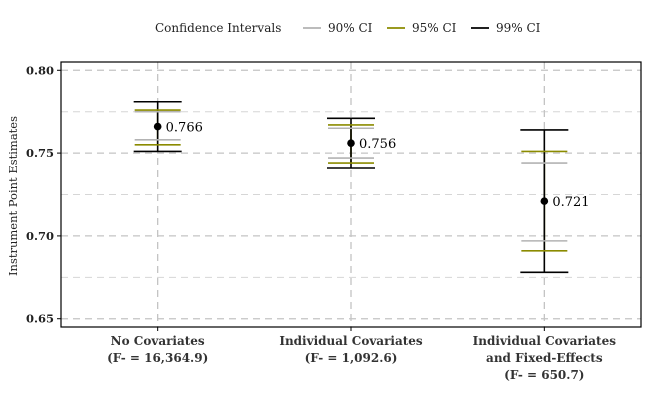 This screenshot has width=650, height=400. I want to click on x-tick-label: No Covariates, so click(158, 341).